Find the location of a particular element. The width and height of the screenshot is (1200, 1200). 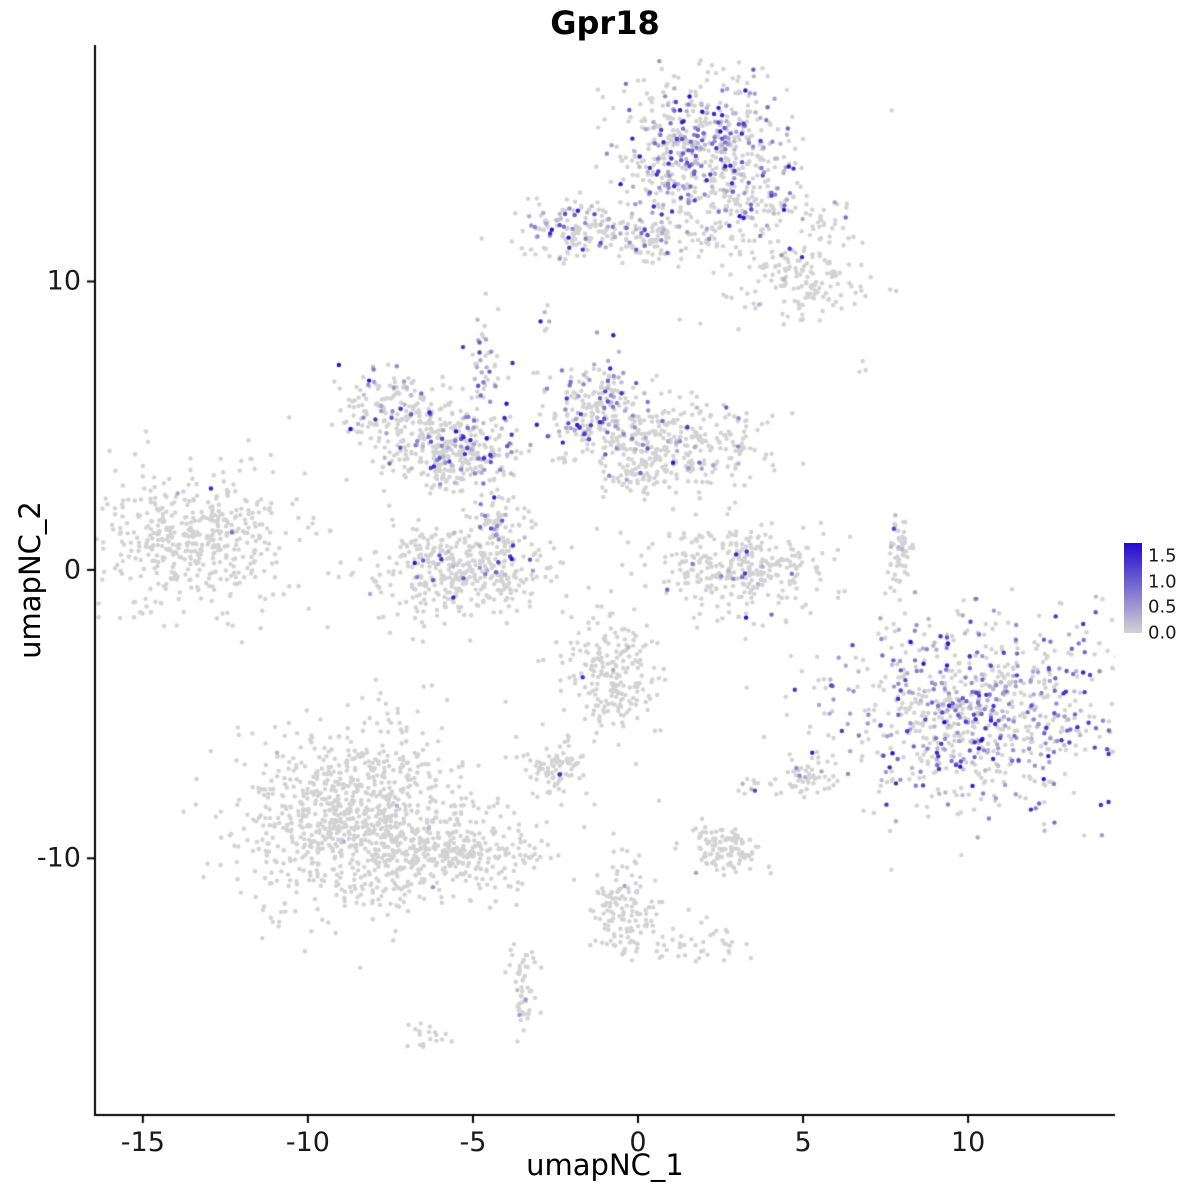

legend-tick-label: 0.0 is located at coordinates (1162, 633).